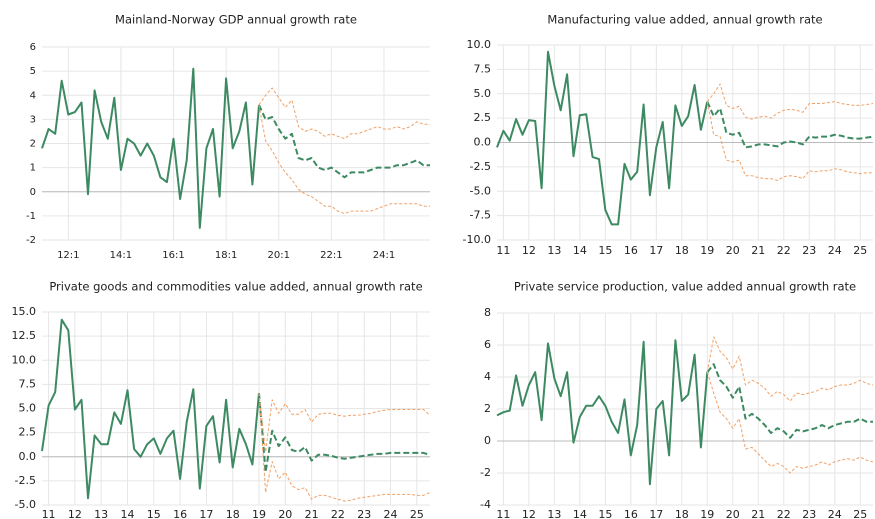 The width and height of the screenshot is (875, 519). What do you see at coordinates (33, 71) in the screenshot?
I see `y-tick-label: 5` at bounding box center [33, 71].